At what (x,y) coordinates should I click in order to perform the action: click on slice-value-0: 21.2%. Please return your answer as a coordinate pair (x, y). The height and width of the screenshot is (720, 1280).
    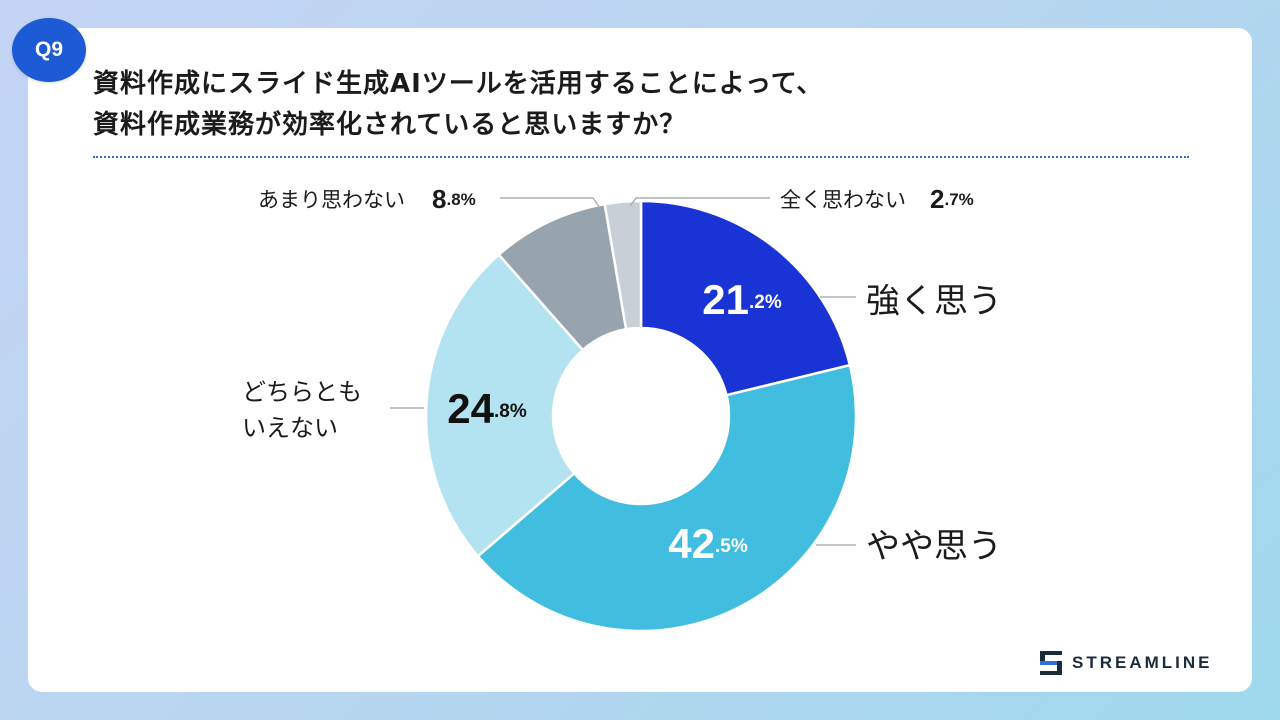
    Looking at the image, I should click on (742, 299).